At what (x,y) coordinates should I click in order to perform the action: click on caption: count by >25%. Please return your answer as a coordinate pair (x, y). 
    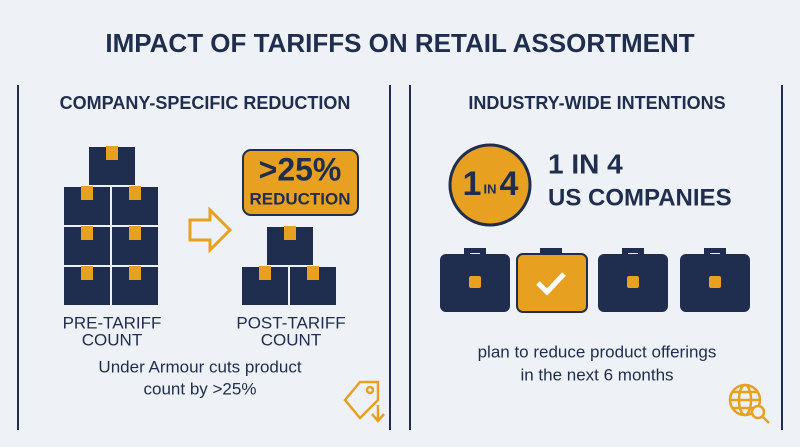
    Looking at the image, I should click on (200, 388).